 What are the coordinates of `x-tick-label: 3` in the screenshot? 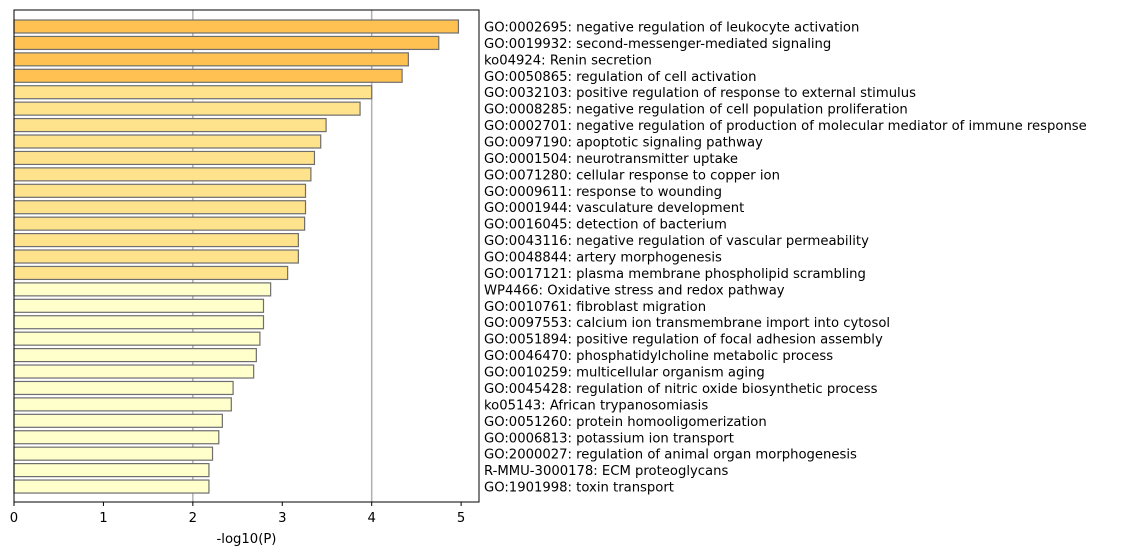 It's located at (282, 518).